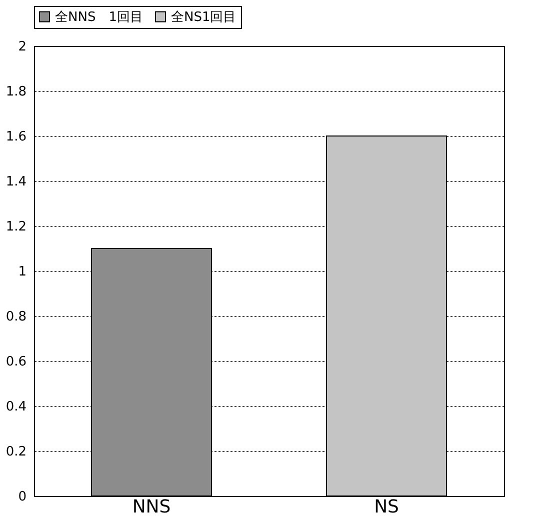  What do you see at coordinates (99, 17) in the screenshot?
I see `legend-label: 全NNS 1回目` at bounding box center [99, 17].